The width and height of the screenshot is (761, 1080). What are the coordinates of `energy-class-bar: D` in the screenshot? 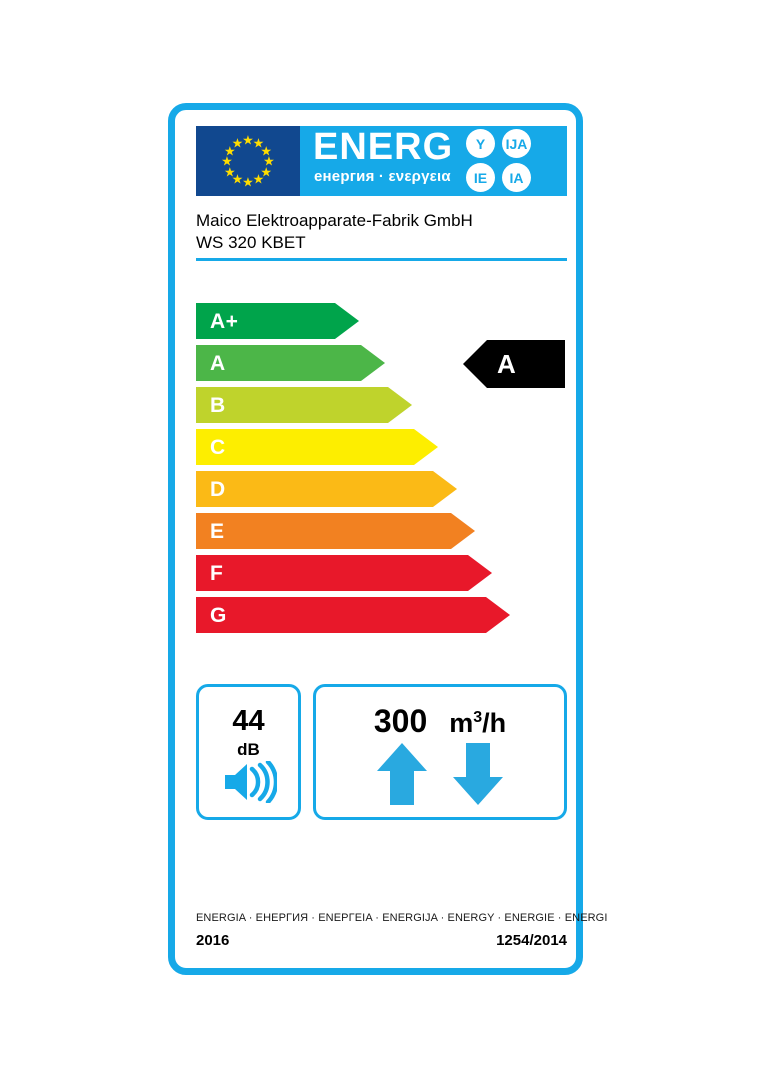 It's located at (326, 489).